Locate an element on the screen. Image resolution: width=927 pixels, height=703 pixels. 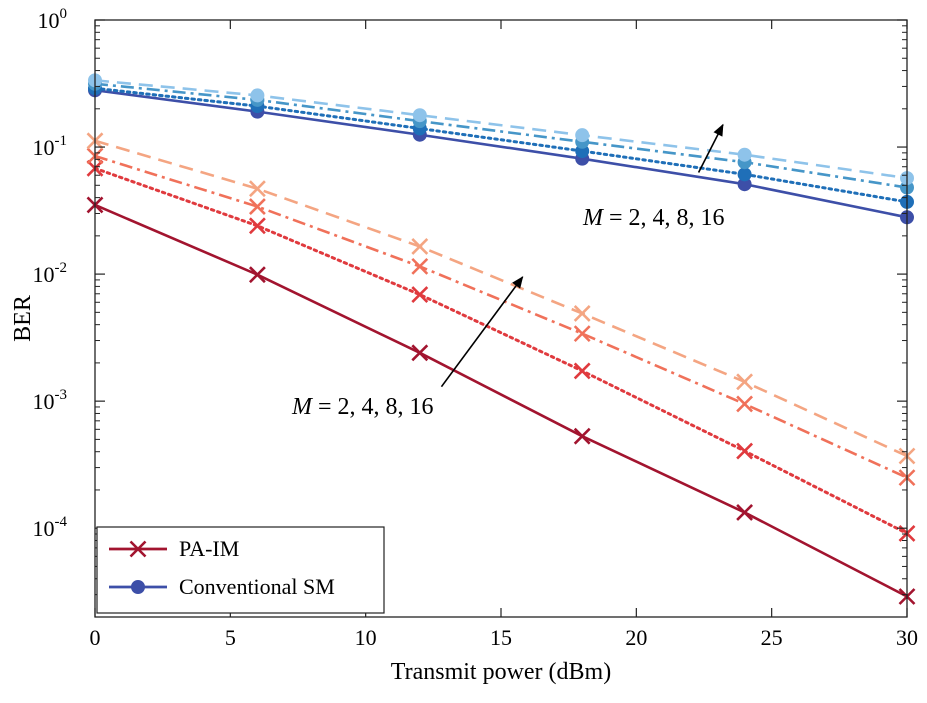
legend-label: Conventional SM is located at coordinates (257, 586).